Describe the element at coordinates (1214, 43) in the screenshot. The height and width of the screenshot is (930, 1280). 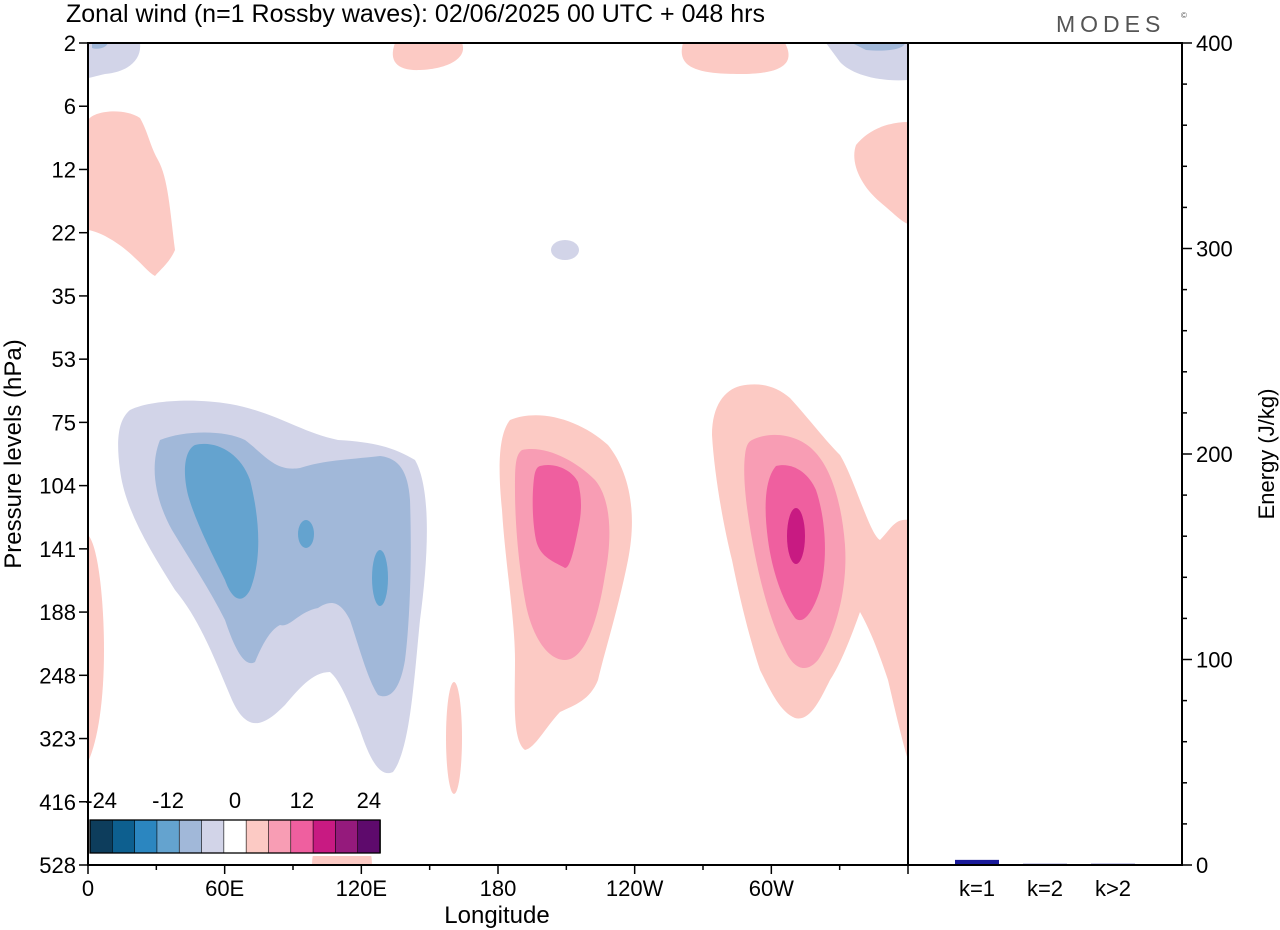
I see `energy-y-tick-label: 400` at that location.